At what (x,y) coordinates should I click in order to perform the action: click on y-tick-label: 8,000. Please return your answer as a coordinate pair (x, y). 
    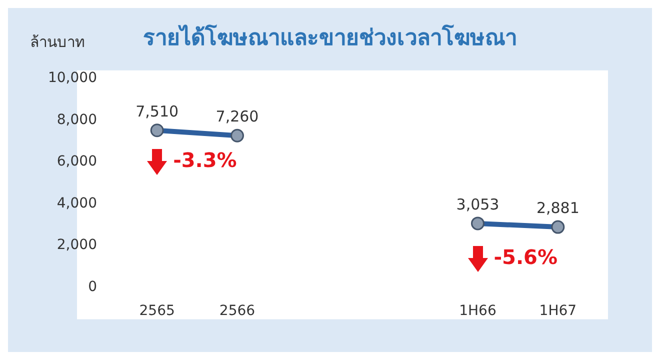
    Looking at the image, I should click on (76, 120).